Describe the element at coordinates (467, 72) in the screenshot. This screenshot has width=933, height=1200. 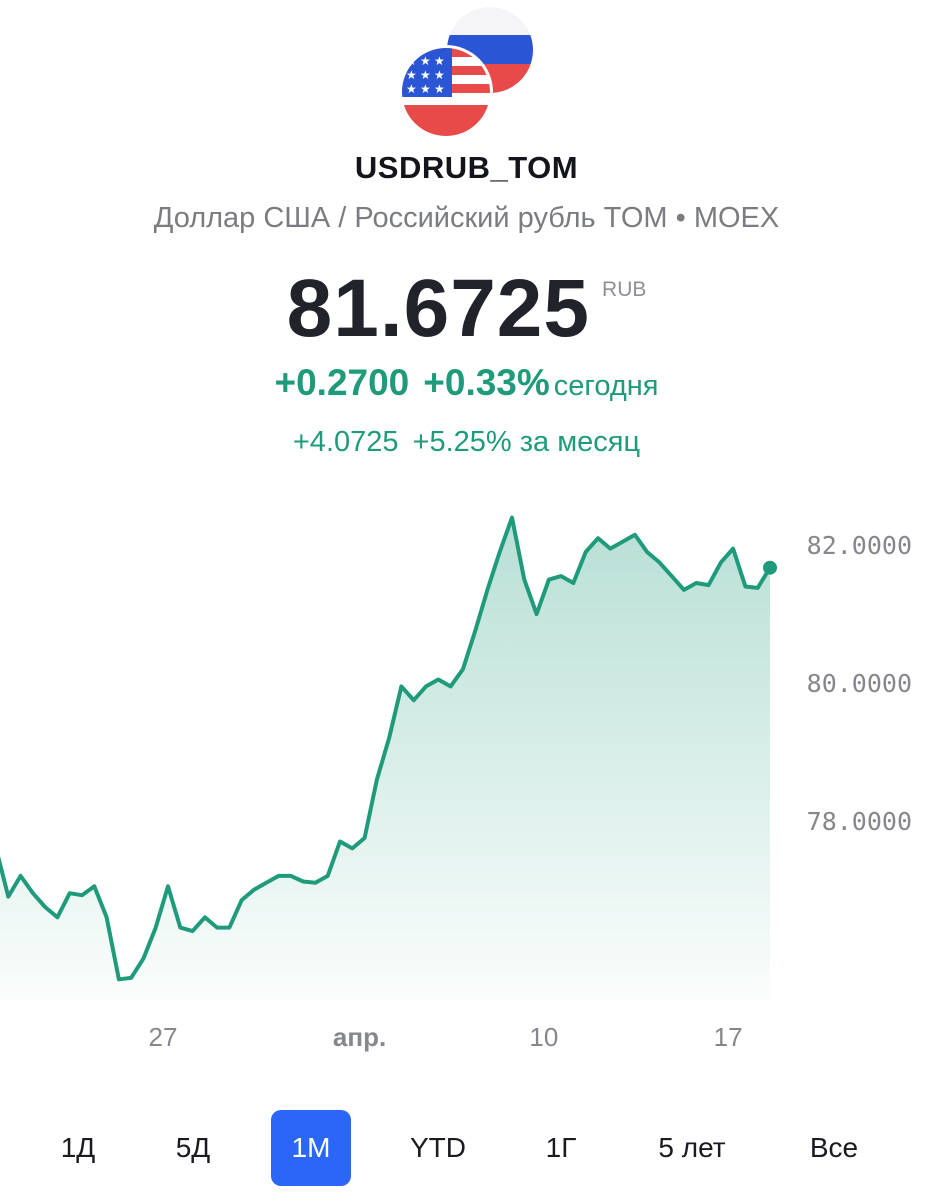
I see `usa-russia-flags-icon: ★★★ ★★★ ★★★` at that location.